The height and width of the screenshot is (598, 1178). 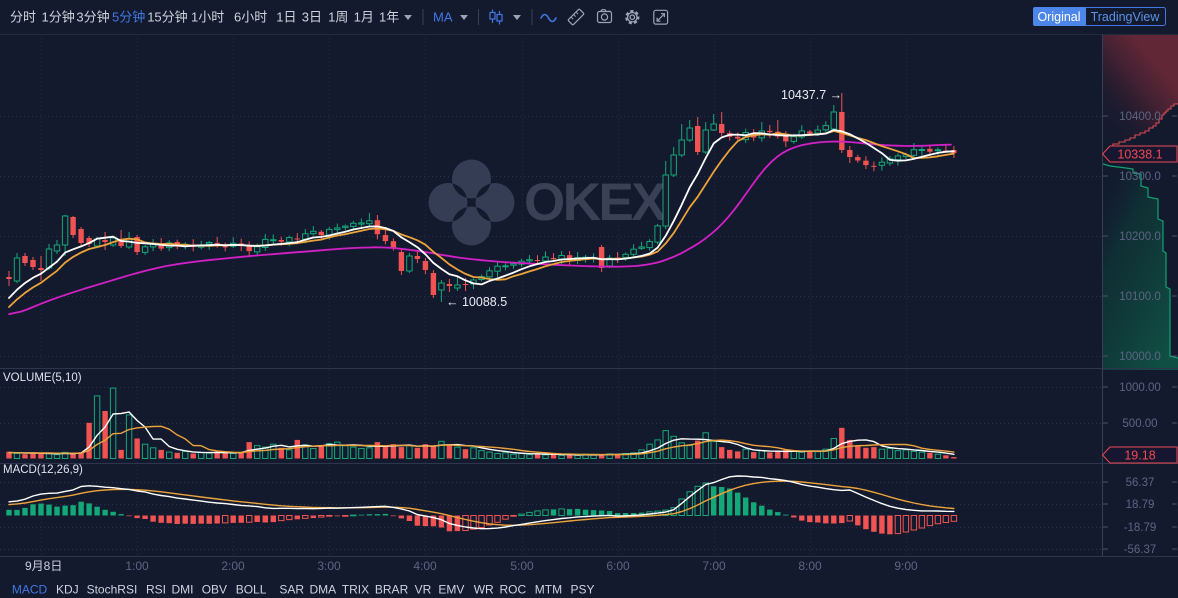 I want to click on svg-text: 5:00, so click(x=522, y=566).